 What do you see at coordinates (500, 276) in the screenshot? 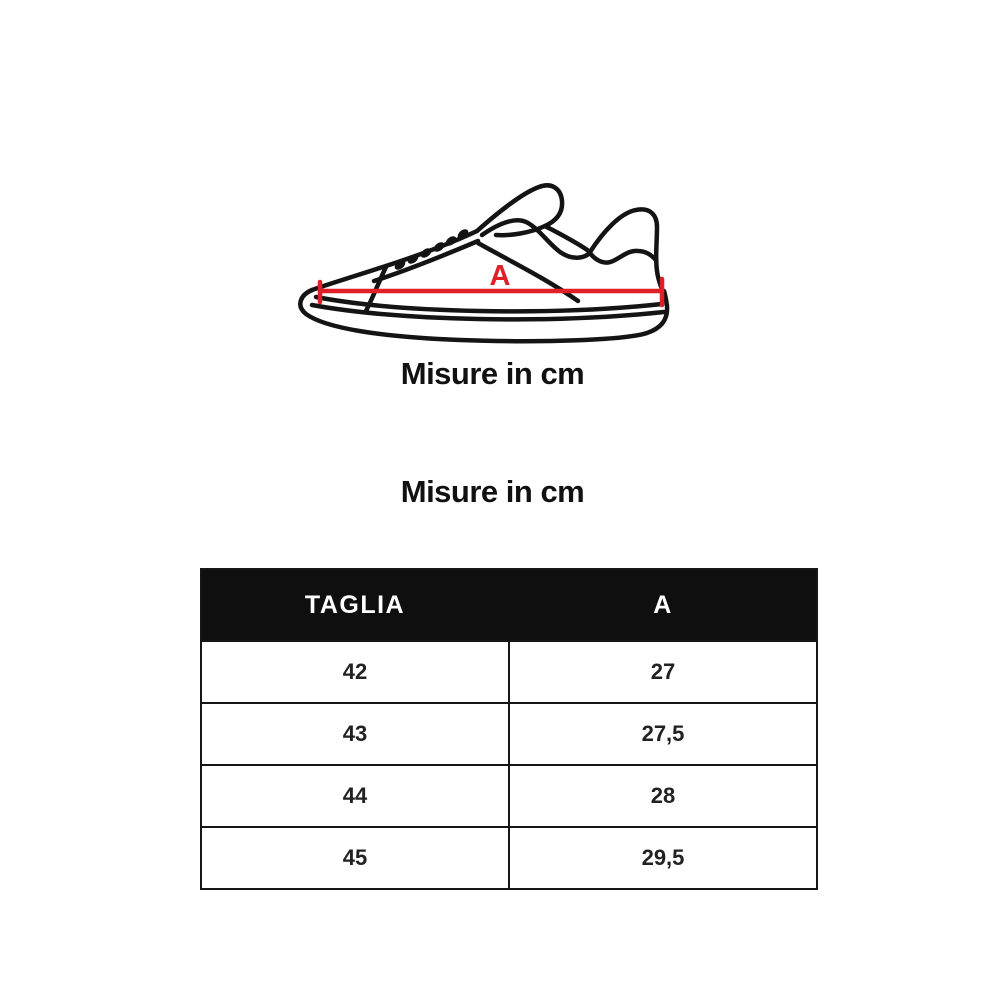
I see `measurement-label: A` at bounding box center [500, 276].